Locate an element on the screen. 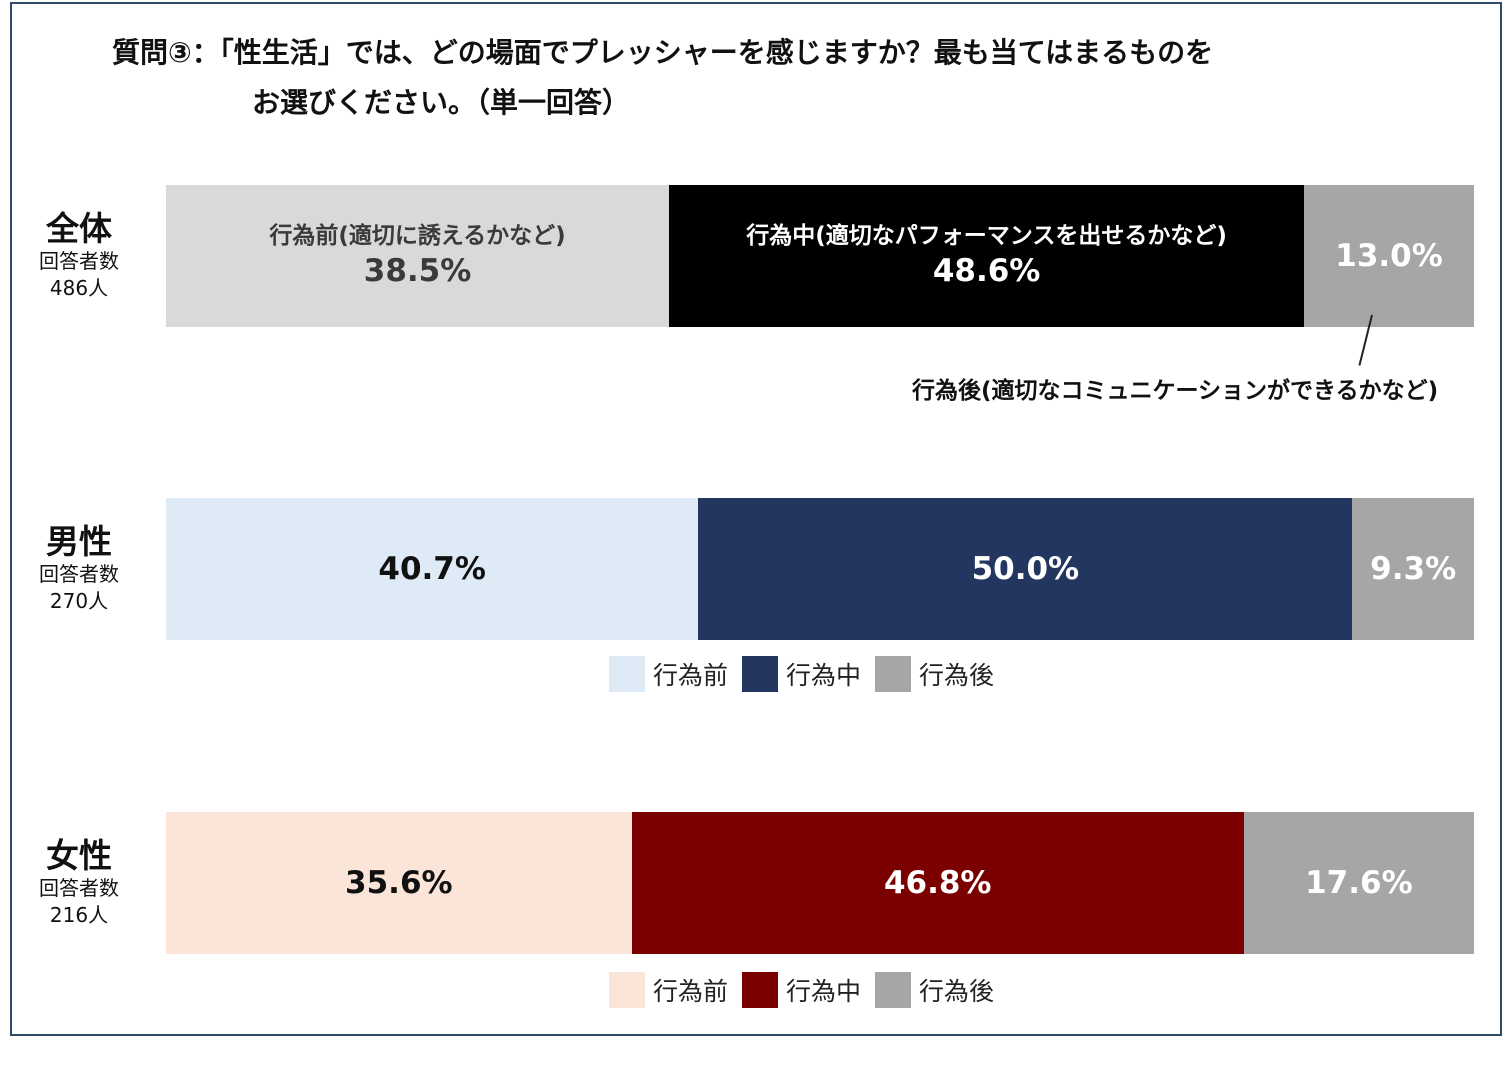 The image size is (1512, 1065). group-name: 全体 is located at coordinates (79, 228).